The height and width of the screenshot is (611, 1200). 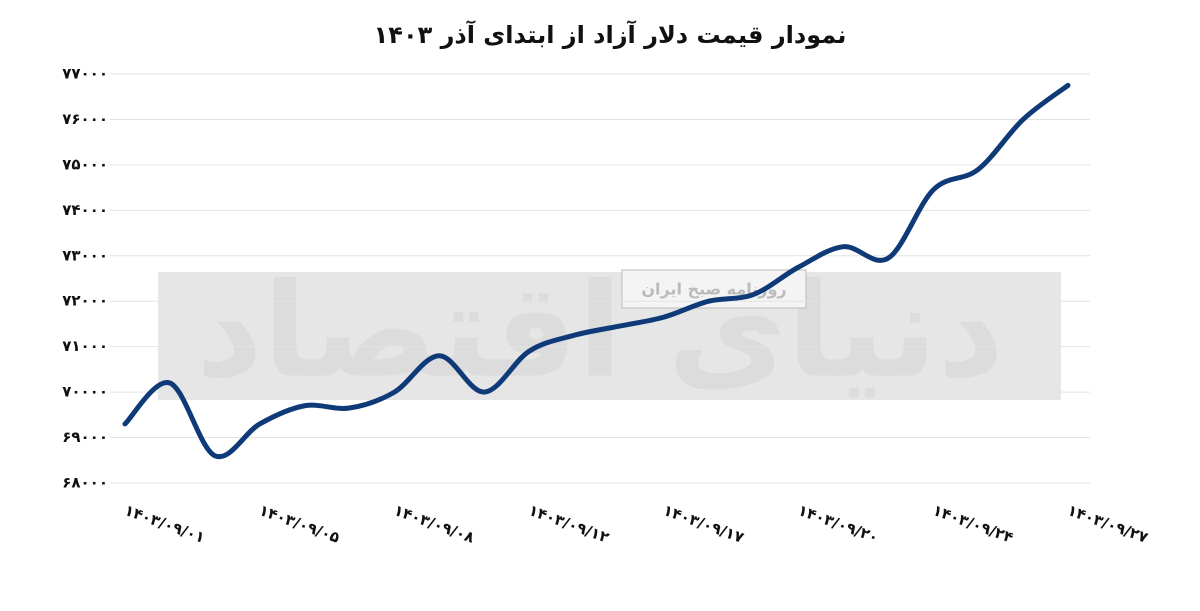 I want to click on x-tick-label: ۱۴۰۳/۰۹/۰۱, so click(x=164, y=524).